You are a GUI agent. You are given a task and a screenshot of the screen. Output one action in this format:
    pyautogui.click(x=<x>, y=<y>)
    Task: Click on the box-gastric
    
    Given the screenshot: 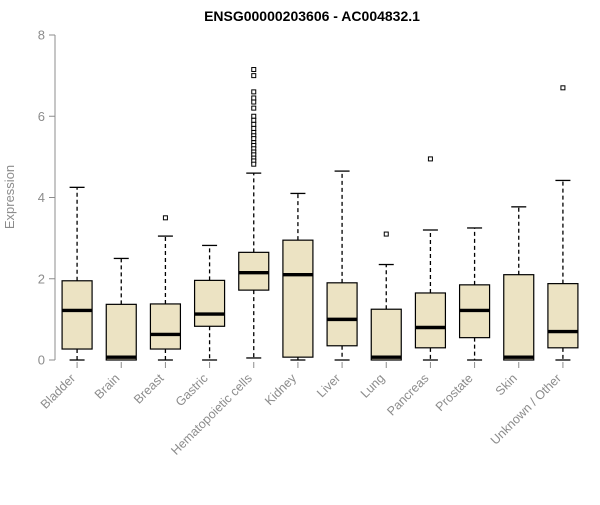 What is the action you would take?
    pyautogui.click(x=209, y=302)
    